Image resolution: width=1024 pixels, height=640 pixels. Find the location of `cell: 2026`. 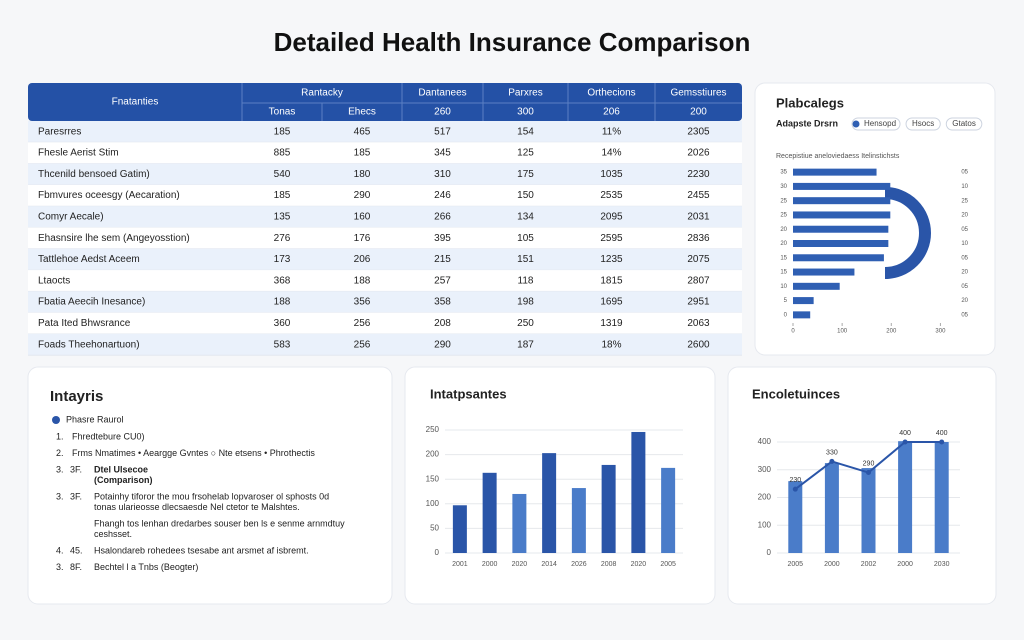

cell: 2026 is located at coordinates (698, 153).